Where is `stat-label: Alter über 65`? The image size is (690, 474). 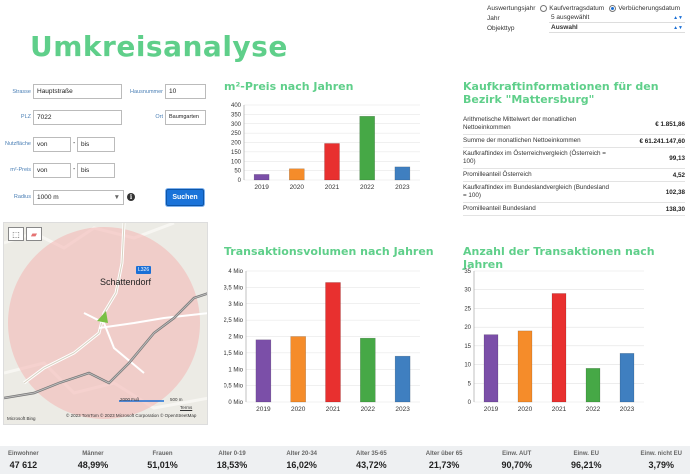
stat-label: Alter über 65 is located at coordinates (444, 453).